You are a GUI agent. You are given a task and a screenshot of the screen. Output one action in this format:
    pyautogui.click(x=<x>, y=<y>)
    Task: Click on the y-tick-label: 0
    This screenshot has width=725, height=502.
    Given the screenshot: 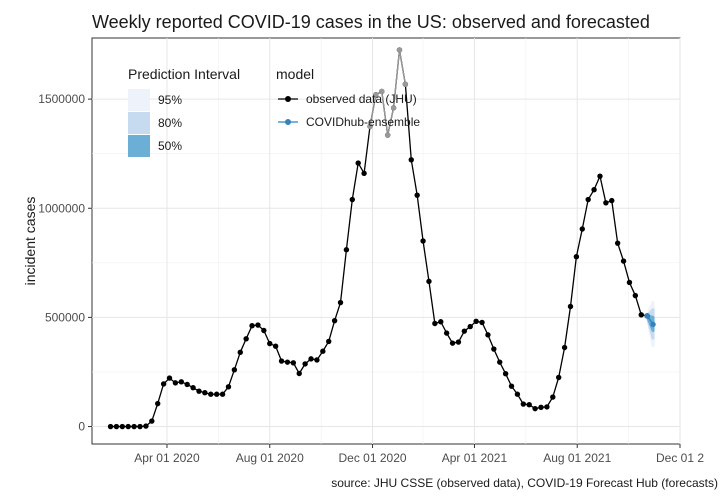 What is the action you would take?
    pyautogui.click(x=81, y=427)
    